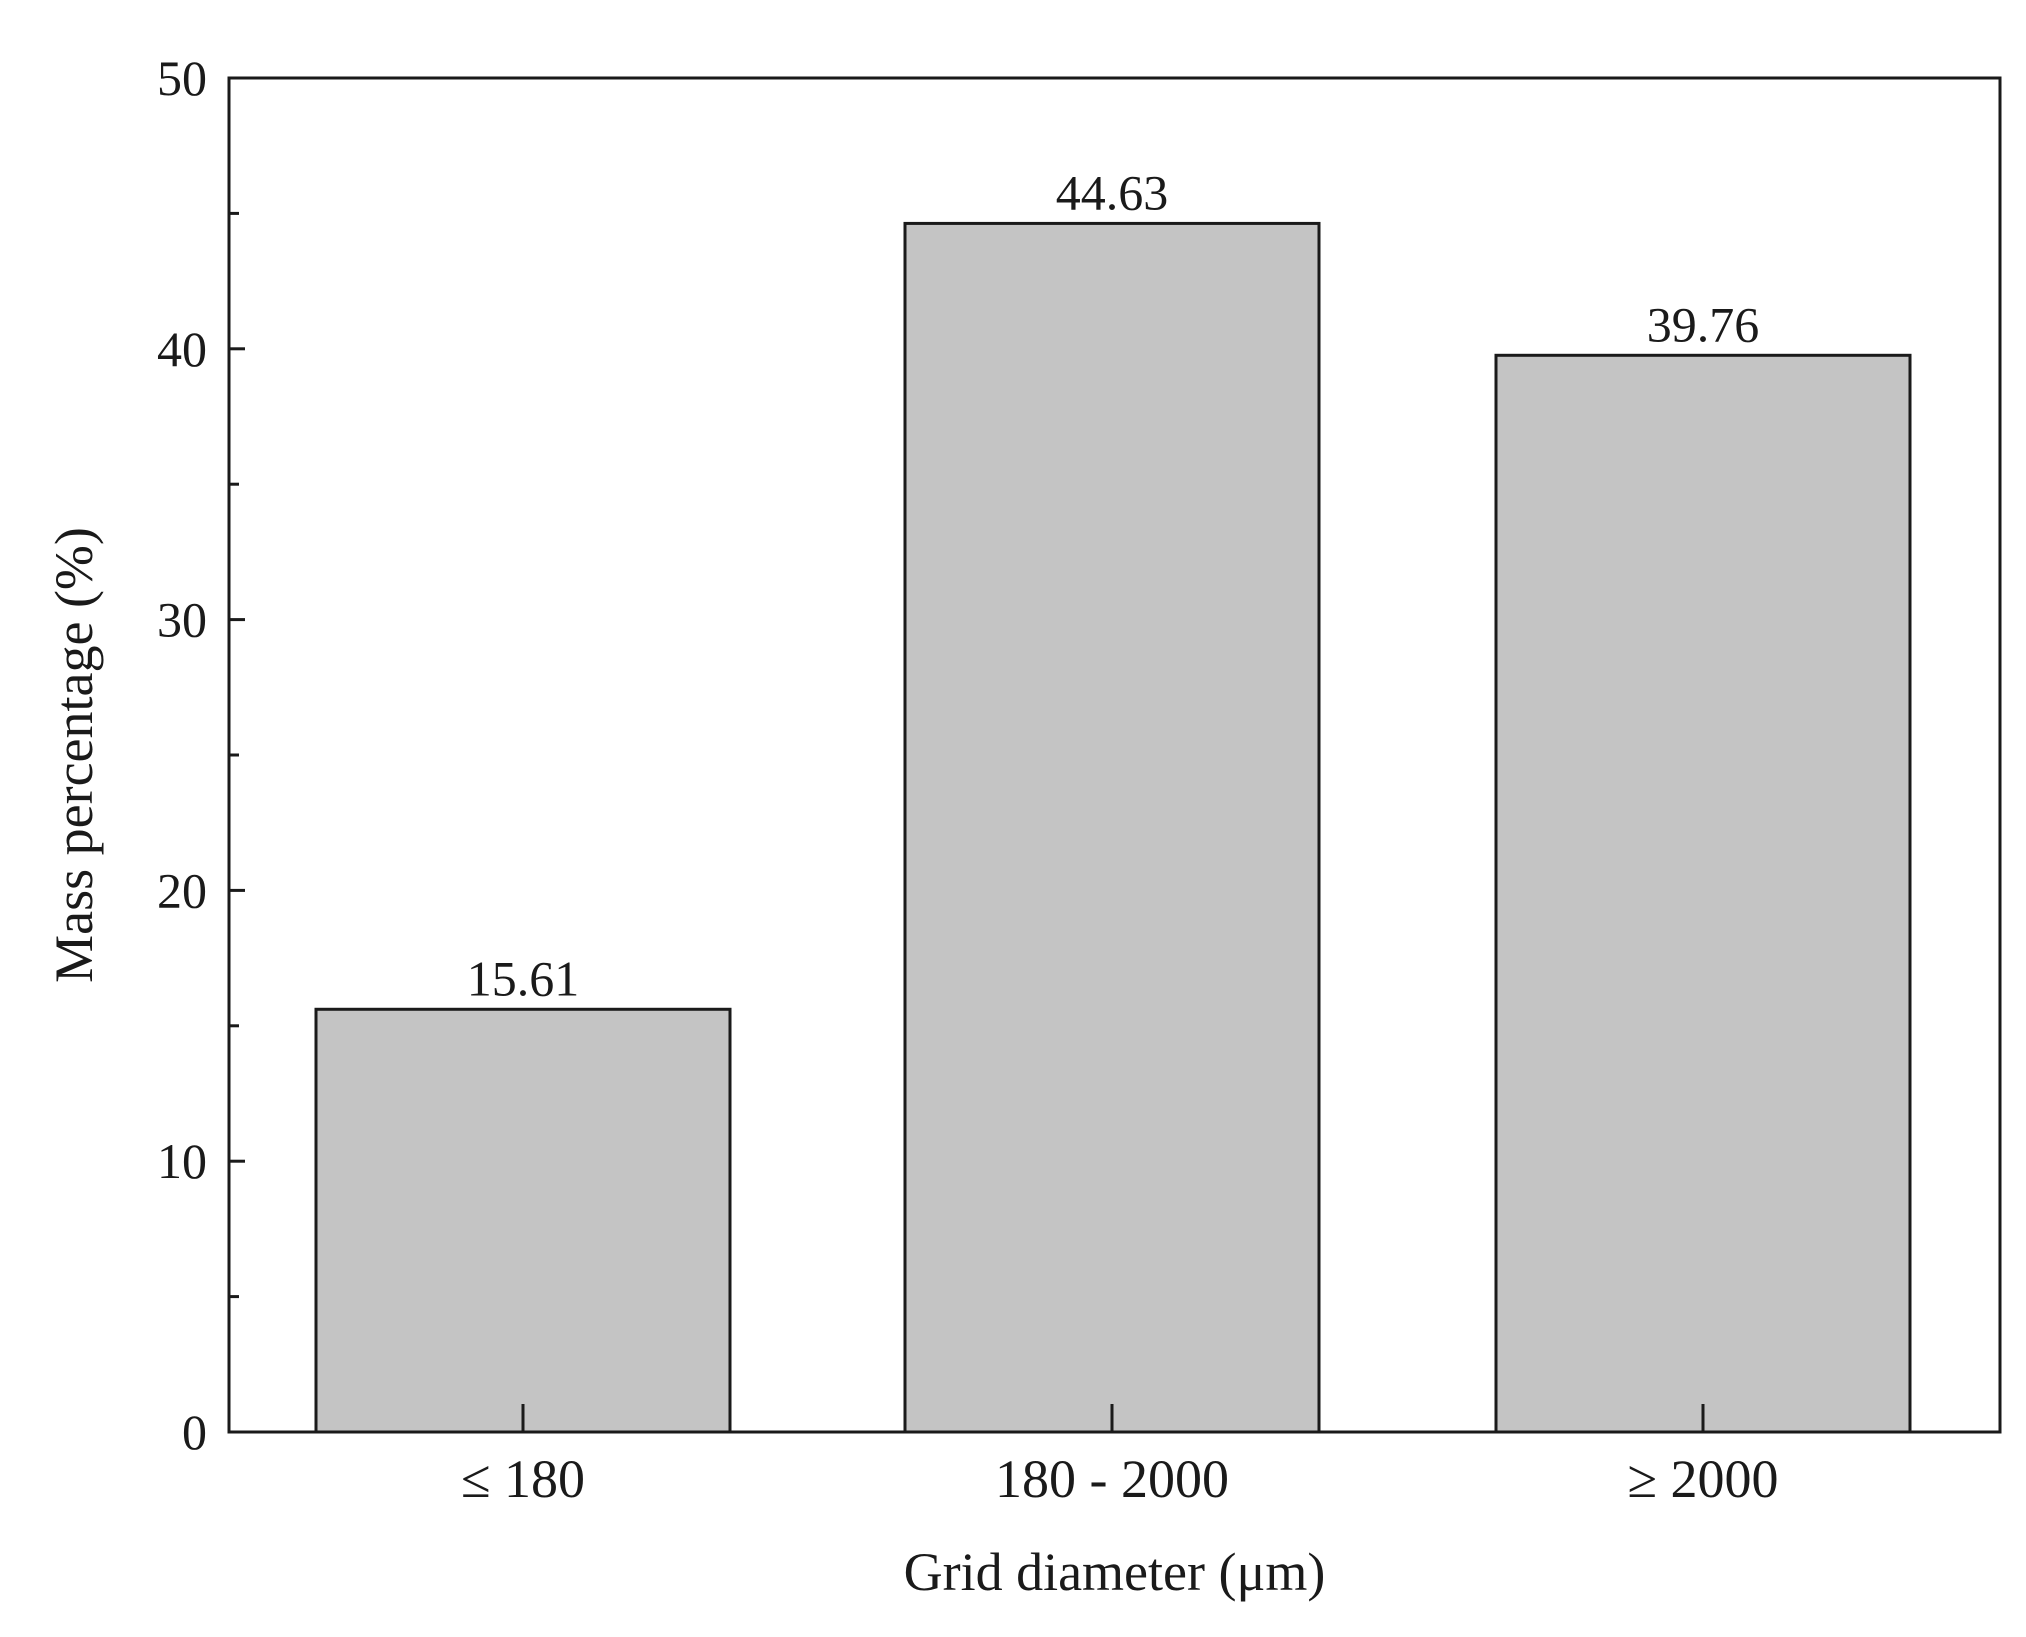 Image resolution: width=2026 pixels, height=1637 pixels. Describe the element at coordinates (182, 1161) in the screenshot. I see `y-tick-label: 10` at that location.